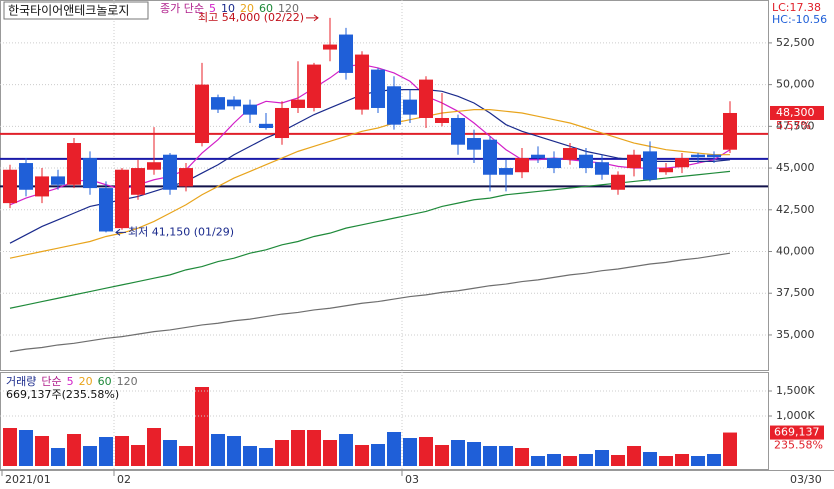 Image resolution: width=834 pixels, height=489 pixels. What do you see at coordinates (806, 479) in the screenshot?
I see `end-date: 03/30` at bounding box center [806, 479].